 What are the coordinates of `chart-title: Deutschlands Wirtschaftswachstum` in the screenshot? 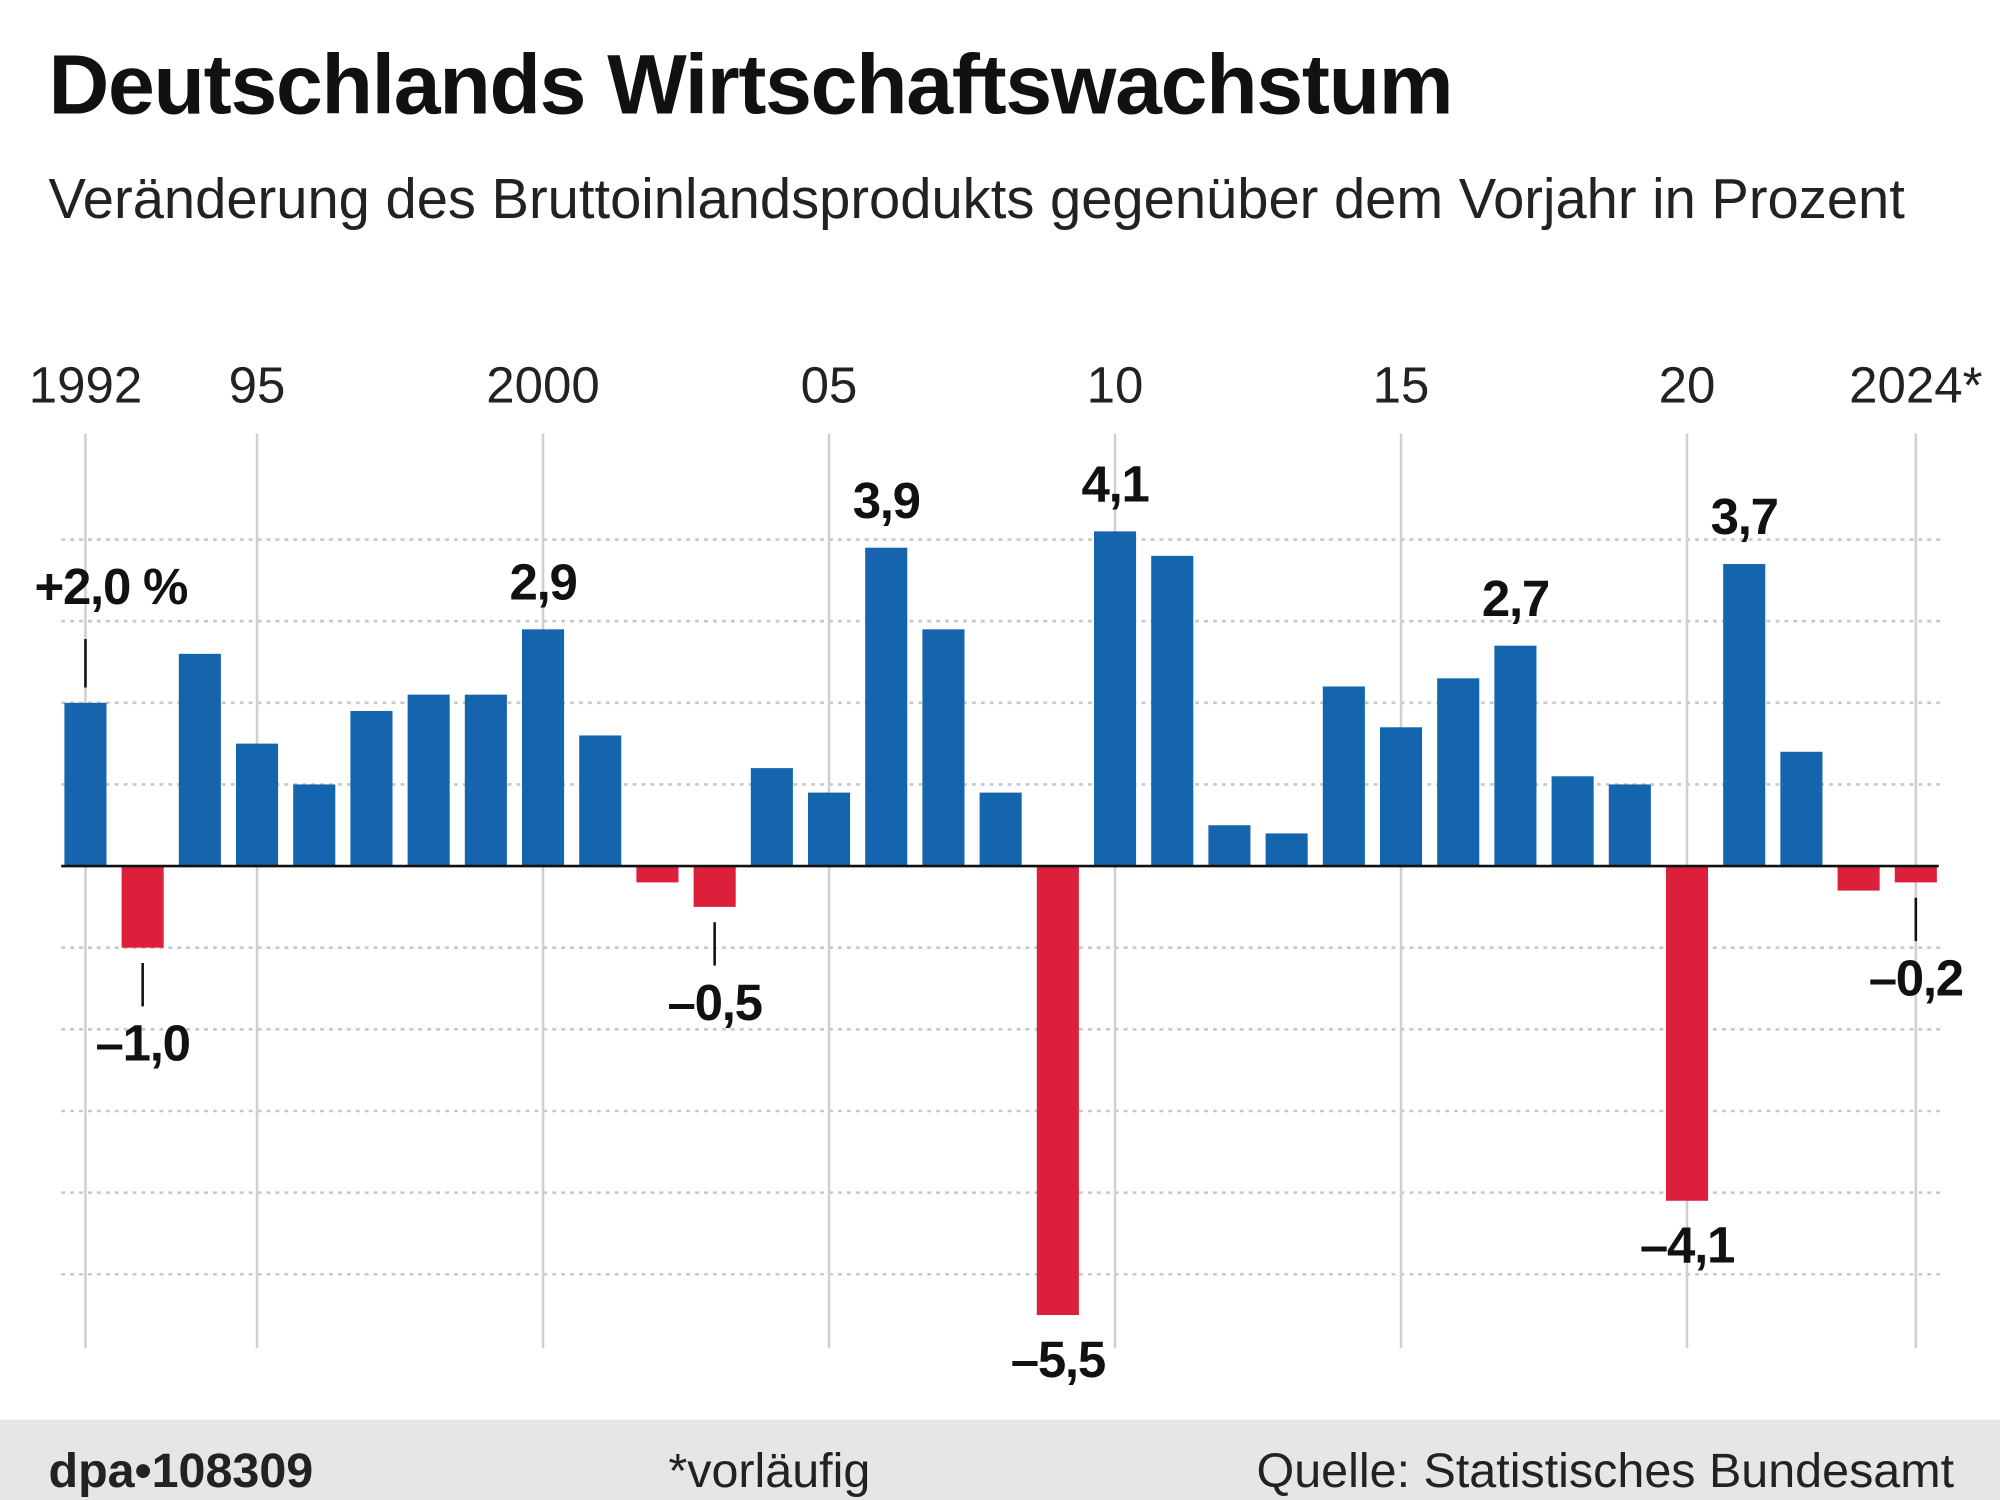 It's located at (750, 84).